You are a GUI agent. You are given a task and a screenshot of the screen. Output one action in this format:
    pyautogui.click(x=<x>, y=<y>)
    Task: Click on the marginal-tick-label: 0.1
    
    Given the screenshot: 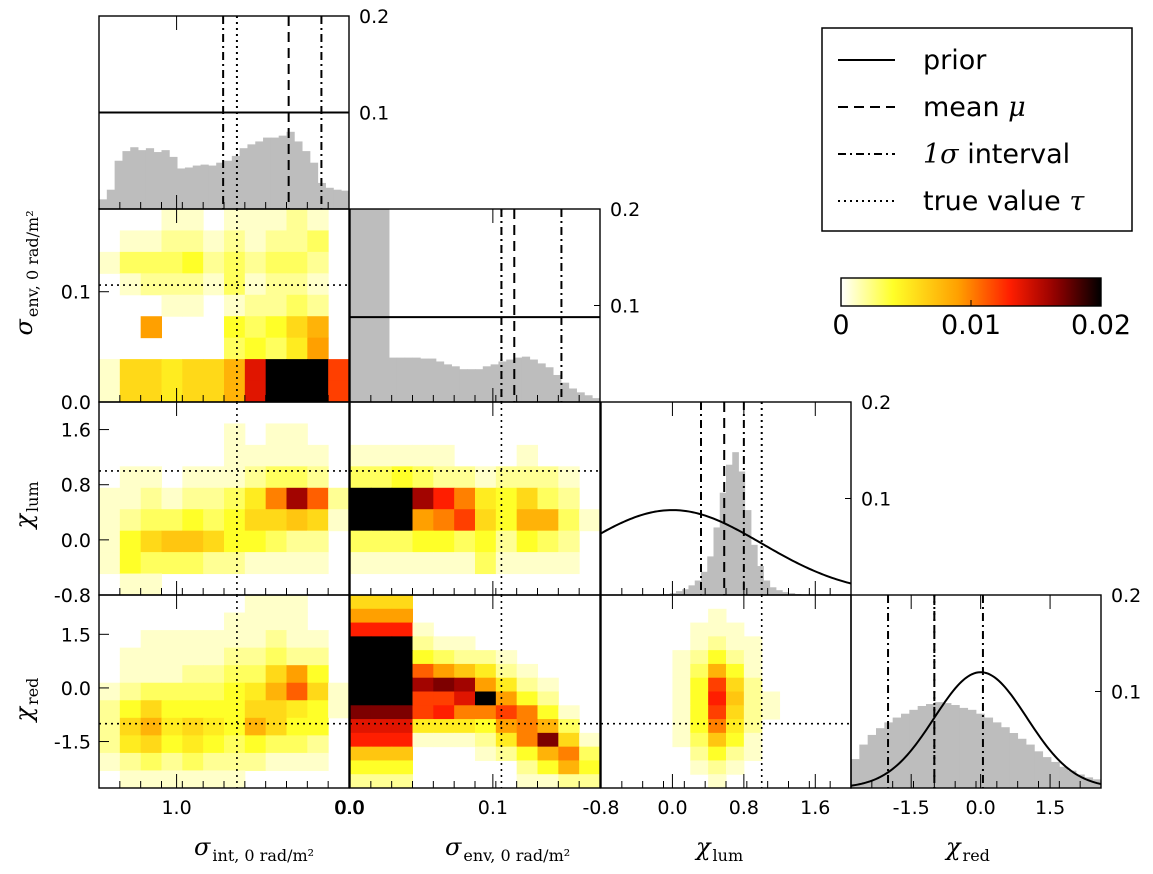 What is the action you would take?
    pyautogui.click(x=625, y=307)
    